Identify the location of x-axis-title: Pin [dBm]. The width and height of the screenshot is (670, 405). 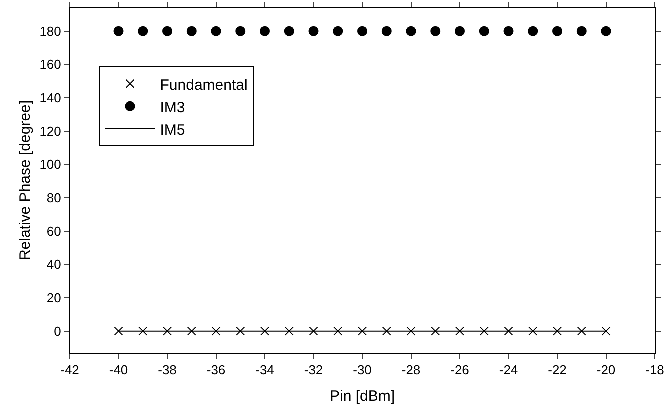
(363, 396).